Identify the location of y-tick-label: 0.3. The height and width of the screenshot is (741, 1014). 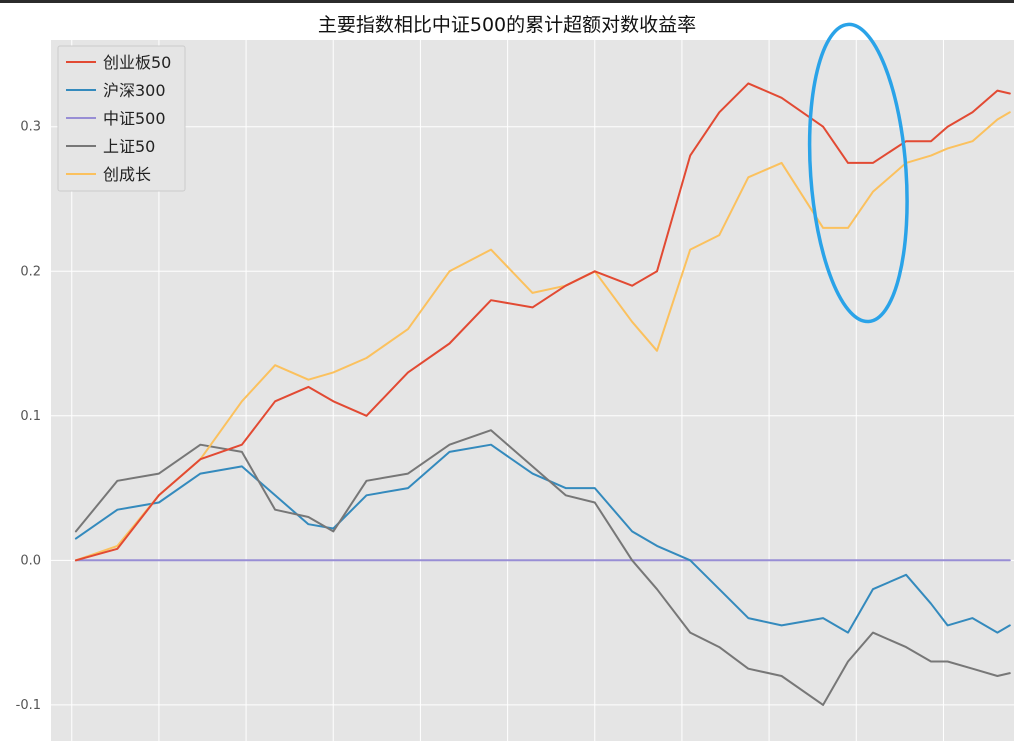
(30, 127).